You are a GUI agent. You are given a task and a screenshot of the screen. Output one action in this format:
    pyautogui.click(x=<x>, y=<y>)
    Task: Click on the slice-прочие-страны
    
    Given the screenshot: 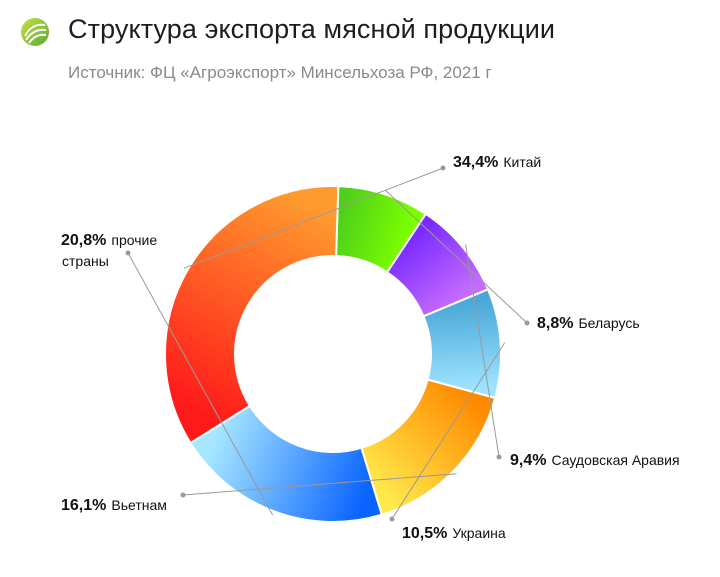 What is the action you would take?
    pyautogui.click(x=286, y=463)
    